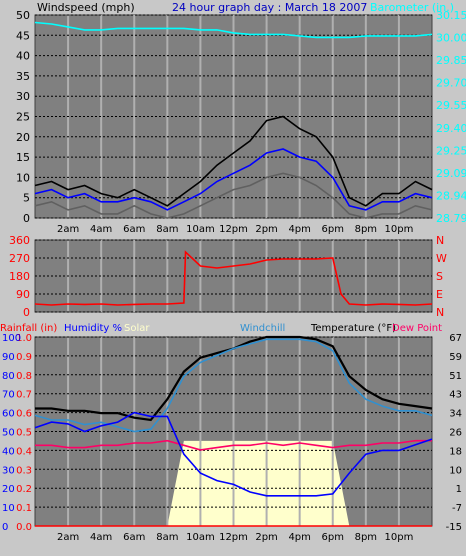 The height and width of the screenshot is (556, 466). What do you see at coordinates (8, 508) in the screenshot?
I see `humidity-tick-label: 10` at bounding box center [8, 508].